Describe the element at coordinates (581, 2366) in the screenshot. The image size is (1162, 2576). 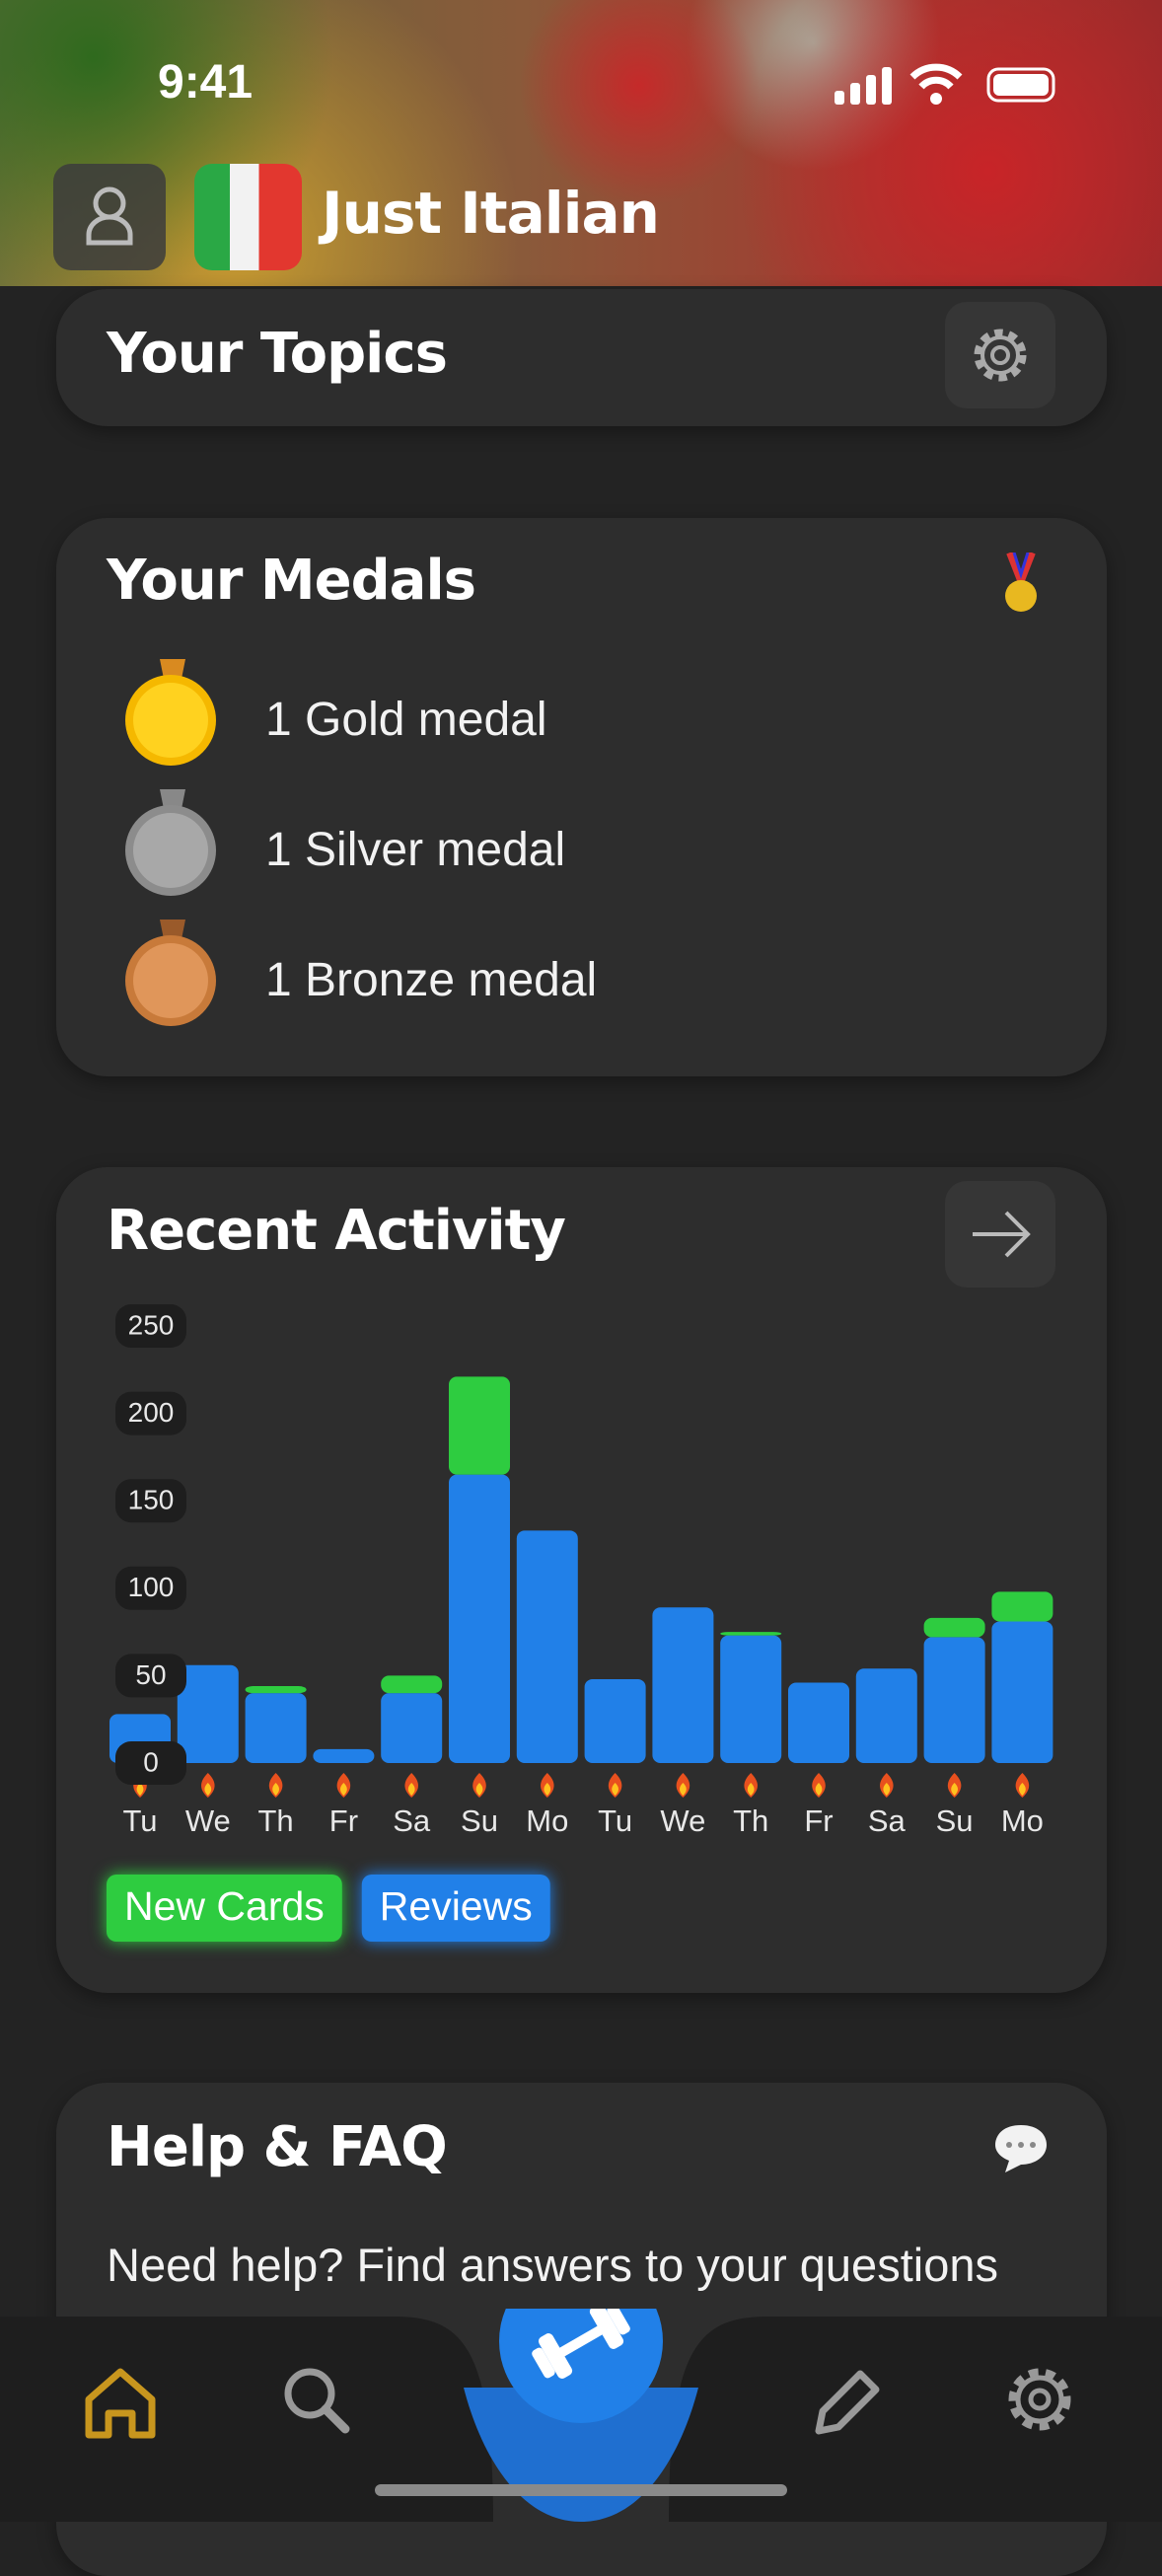
I see `practice-button` at that location.